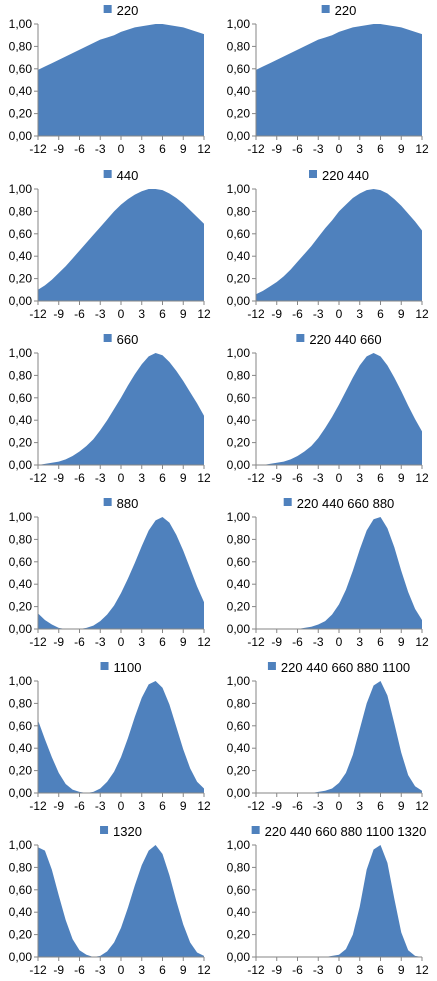  I want to click on legend-label: 660, so click(128, 339).